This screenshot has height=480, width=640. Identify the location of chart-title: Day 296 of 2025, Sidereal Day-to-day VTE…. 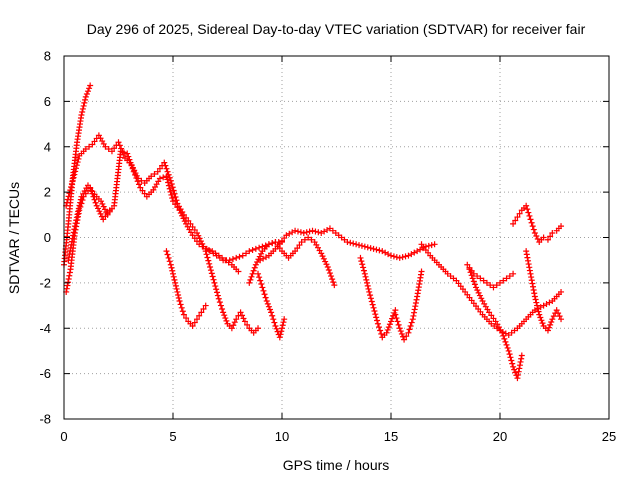
(336, 29).